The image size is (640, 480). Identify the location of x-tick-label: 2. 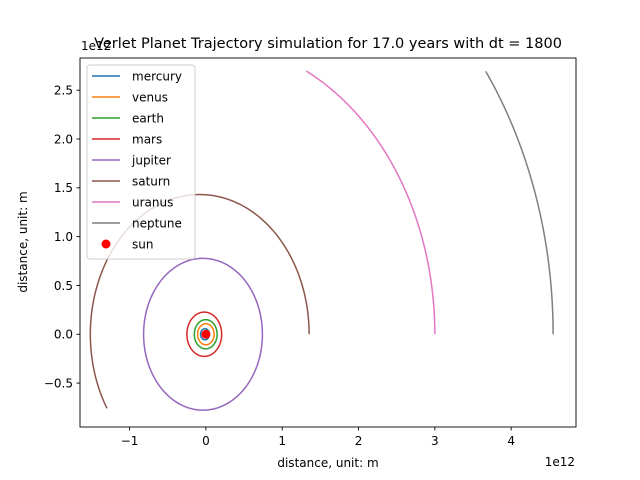
(359, 441).